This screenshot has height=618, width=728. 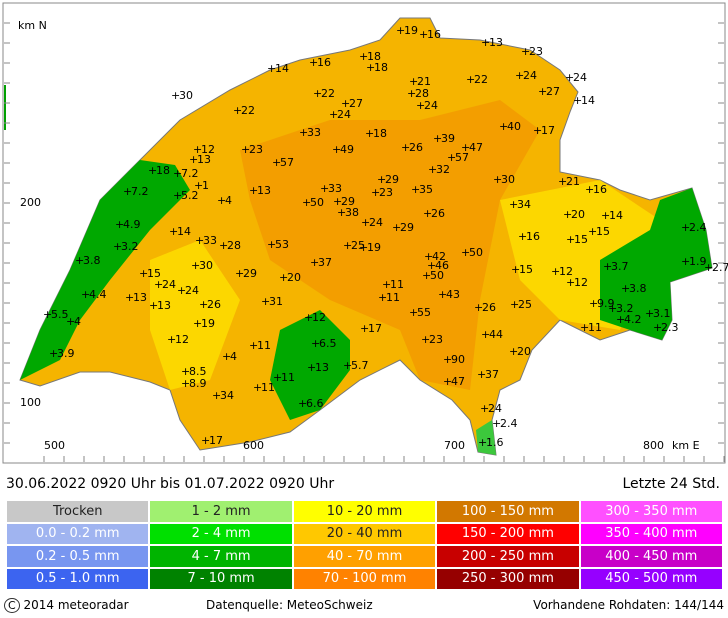 What do you see at coordinates (324, 62) in the screenshot?
I see `station-value: 16` at bounding box center [324, 62].